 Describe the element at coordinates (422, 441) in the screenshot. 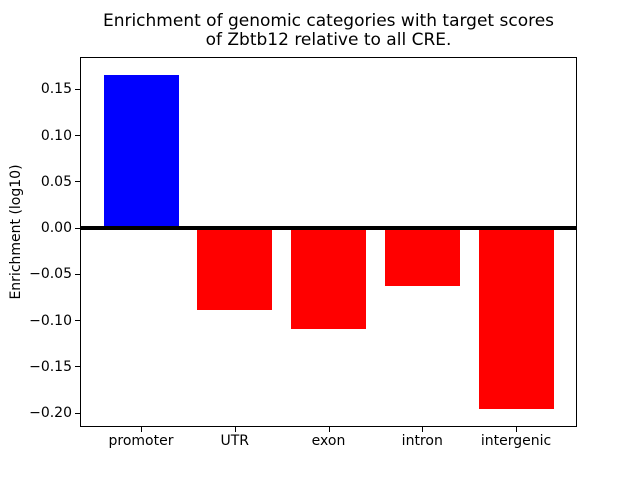

I see `x-tick-label-intron: intron` at that location.